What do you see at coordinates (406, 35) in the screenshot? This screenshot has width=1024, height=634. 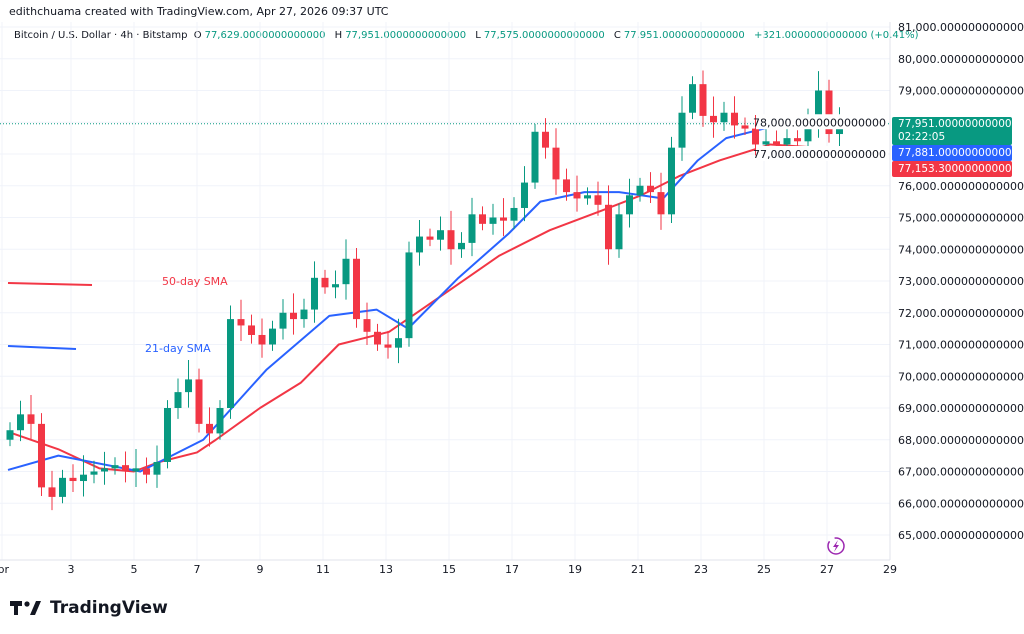 I see `high-value: 77,951.0000000000000` at bounding box center [406, 35].